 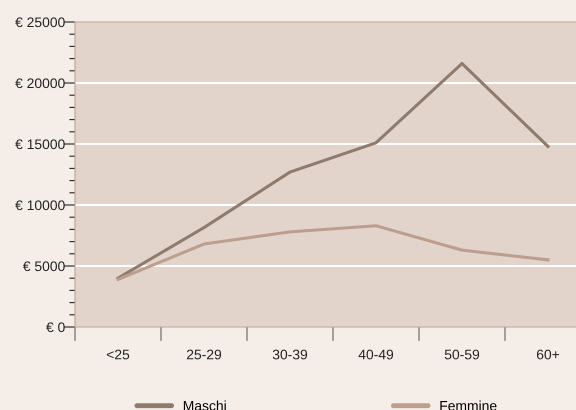 I want to click on y-tick-label: € 15000, so click(x=40, y=144).